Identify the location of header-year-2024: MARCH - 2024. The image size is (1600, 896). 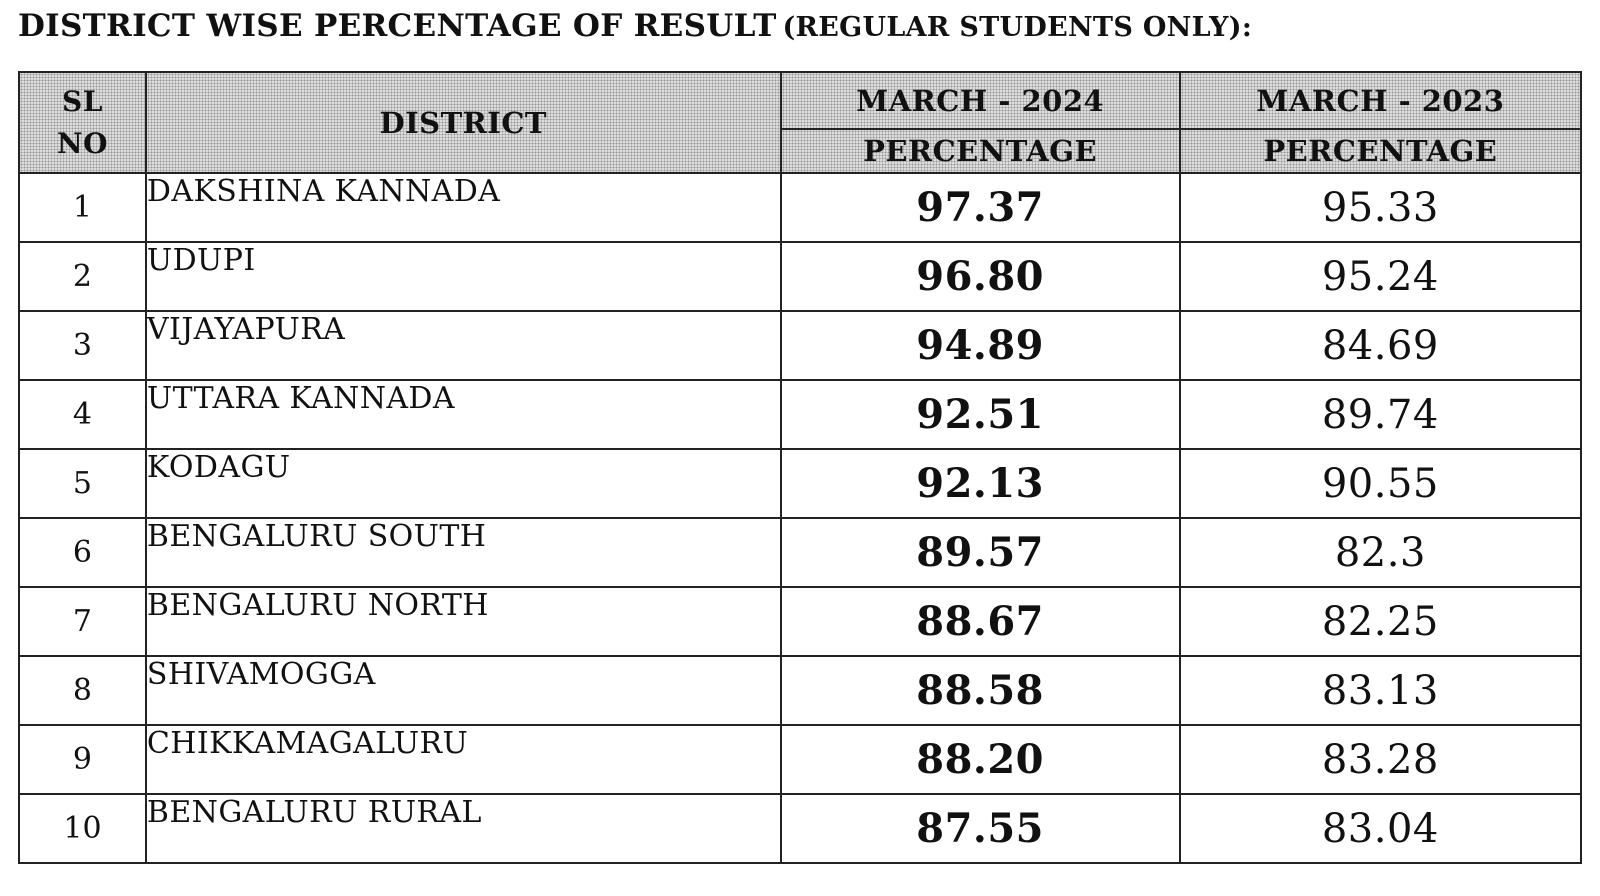
(980, 100).